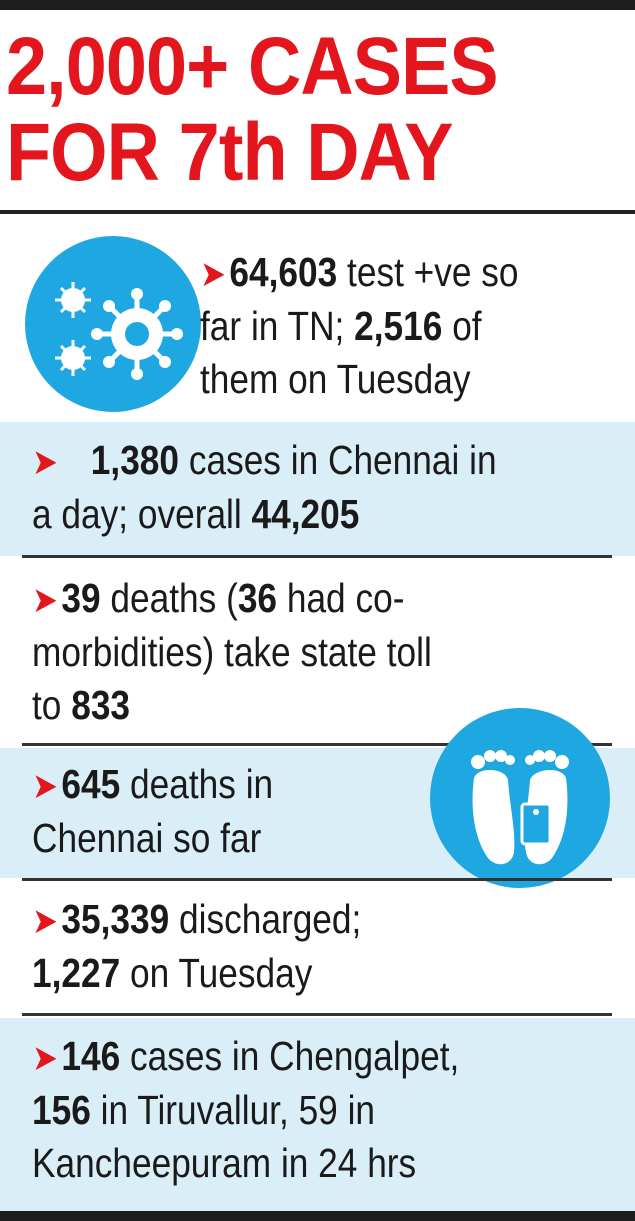 This screenshot has height=1221, width=635. Describe the element at coordinates (317, 1216) in the screenshot. I see `bottom-border` at that location.